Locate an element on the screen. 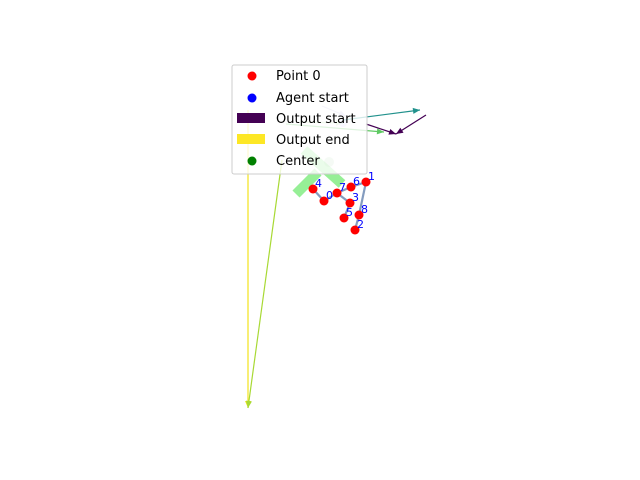 The image size is (640, 480). point-label-3: 3 is located at coordinates (355, 197).